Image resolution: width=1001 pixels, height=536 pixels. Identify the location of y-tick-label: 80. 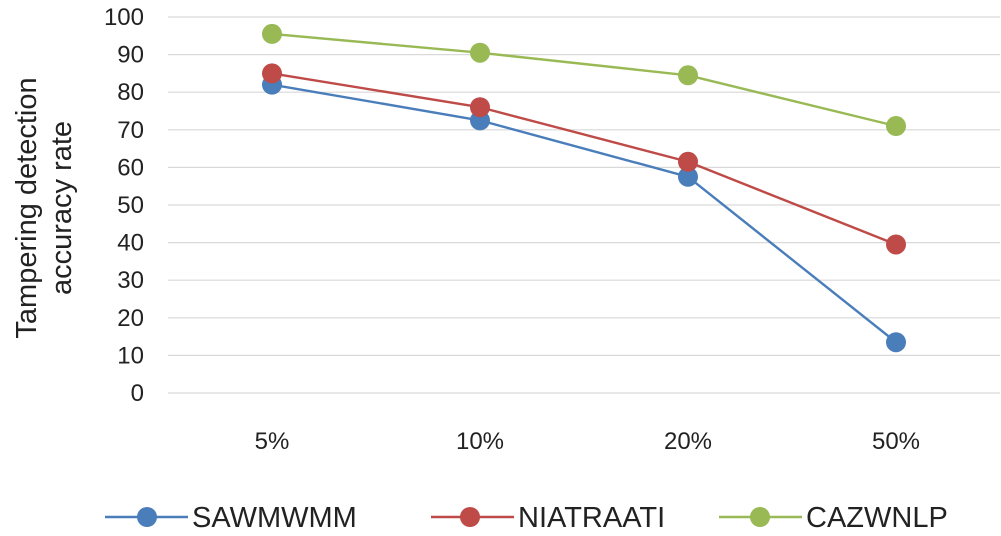
(130, 92).